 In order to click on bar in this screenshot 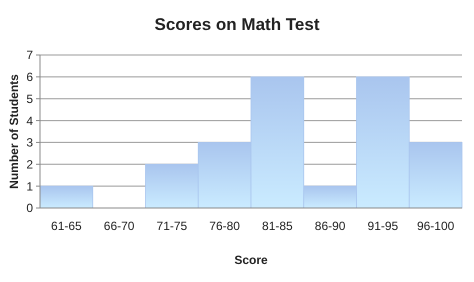, I will do `click(67, 197)`.